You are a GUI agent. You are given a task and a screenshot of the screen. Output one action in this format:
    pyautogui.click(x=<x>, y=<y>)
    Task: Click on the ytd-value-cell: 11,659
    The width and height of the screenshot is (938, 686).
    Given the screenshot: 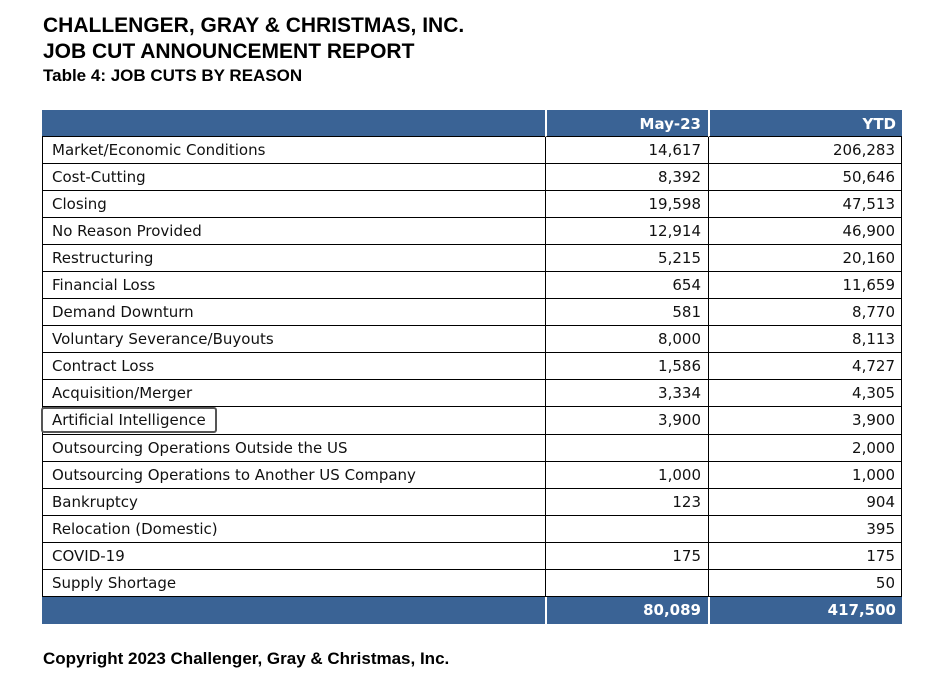 What is the action you would take?
    pyautogui.click(x=805, y=286)
    